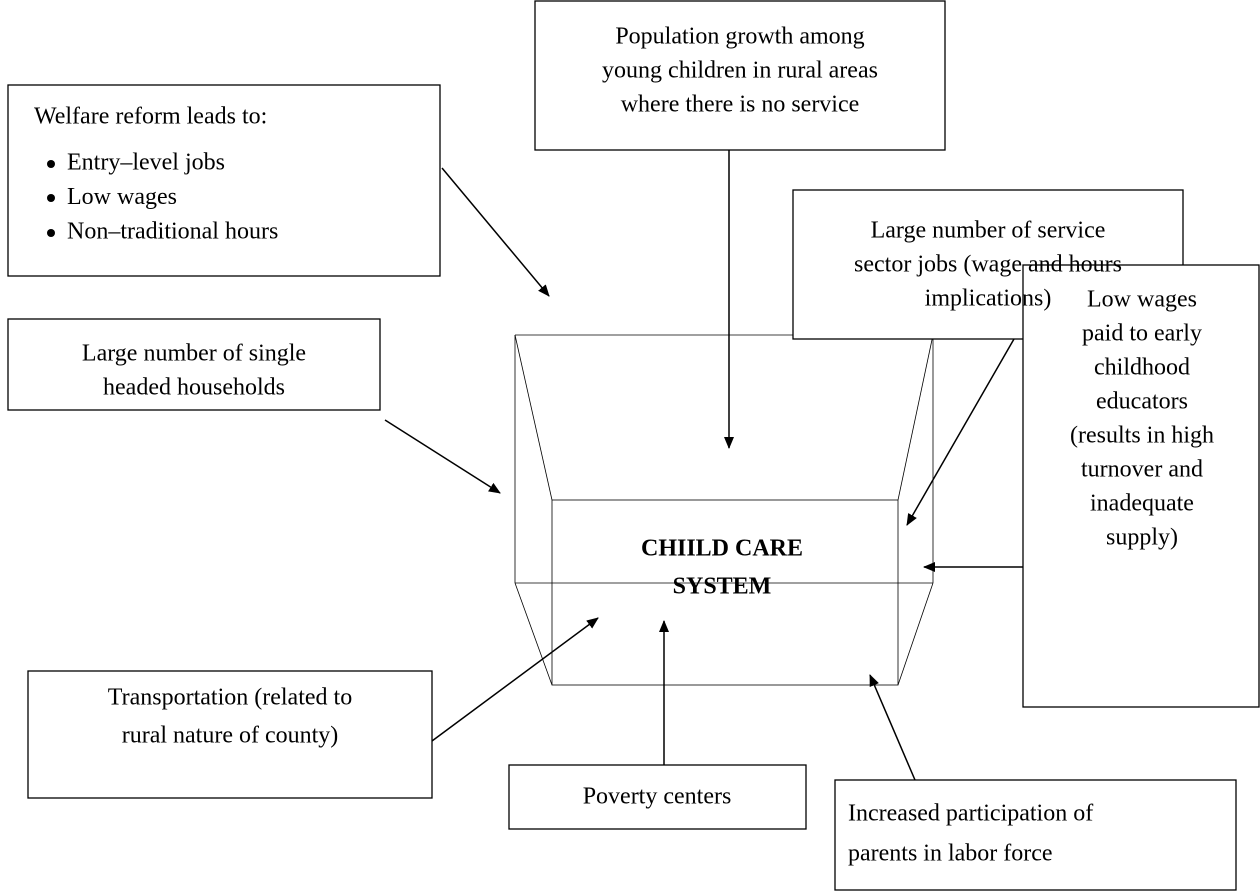 This screenshot has width=1260, height=891. What do you see at coordinates (988, 299) in the screenshot?
I see `node-text: implications)` at bounding box center [988, 299].